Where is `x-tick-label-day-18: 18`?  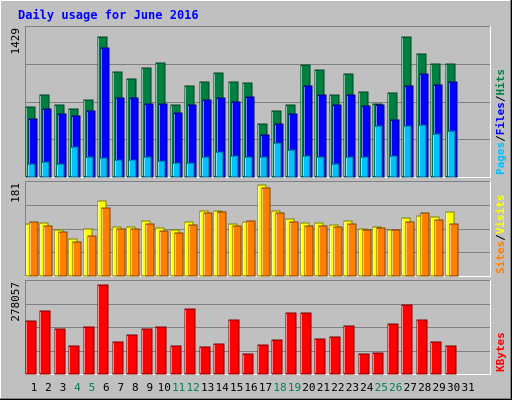 x-tick-label-day-18: 18 is located at coordinates (279, 387).